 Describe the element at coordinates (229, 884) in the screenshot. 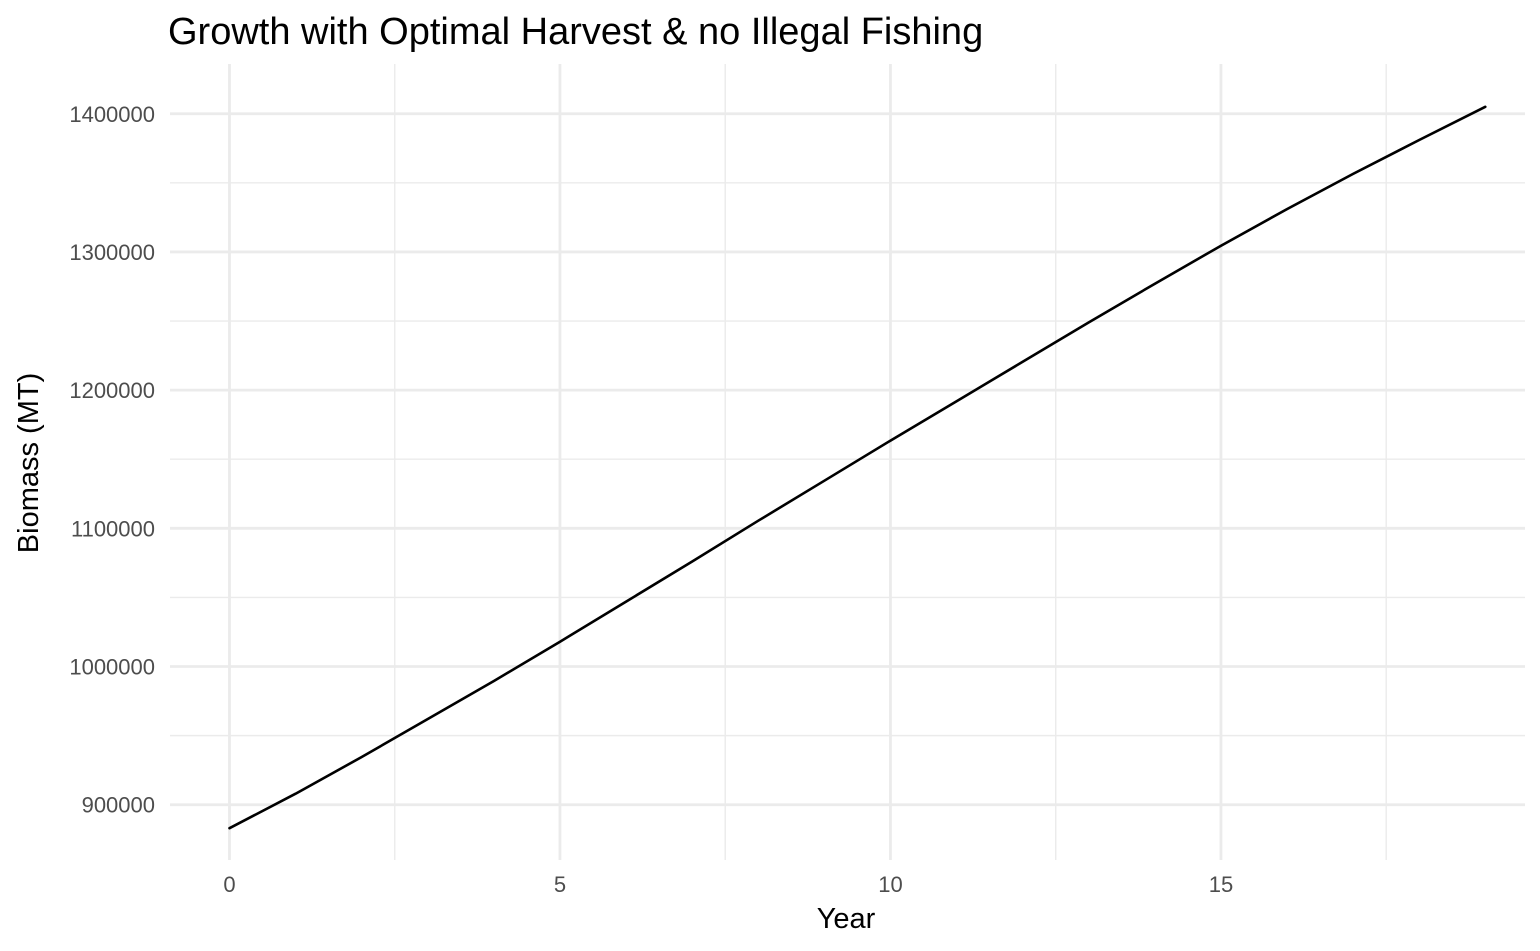

I see `x-tick-label: 0` at that location.